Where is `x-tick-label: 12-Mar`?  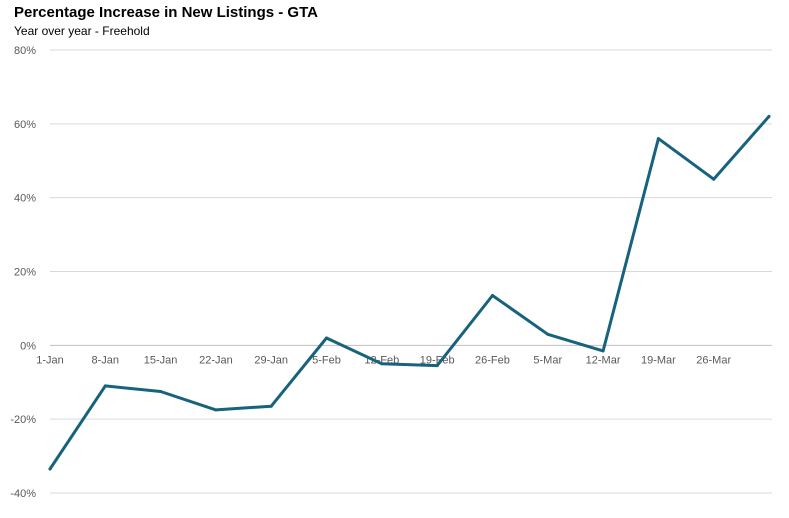 x-tick-label: 12-Mar is located at coordinates (603, 360).